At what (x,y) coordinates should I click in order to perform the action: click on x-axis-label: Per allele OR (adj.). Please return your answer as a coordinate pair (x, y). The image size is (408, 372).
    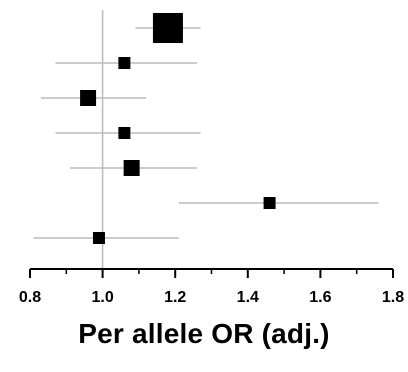
    Looking at the image, I should click on (204, 333).